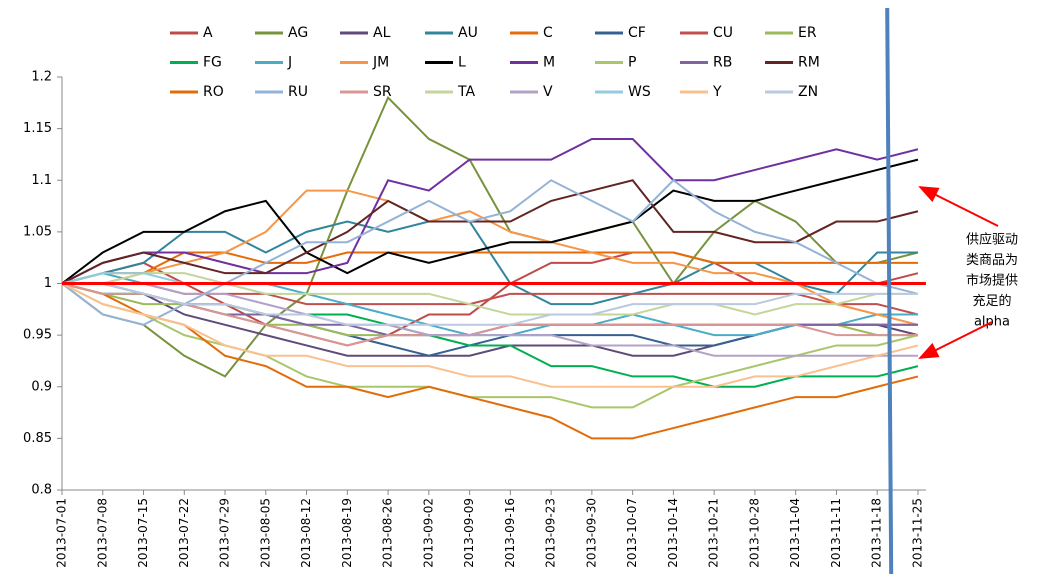  I want to click on x-tick-label: 2013-10-21, so click(714, 533).